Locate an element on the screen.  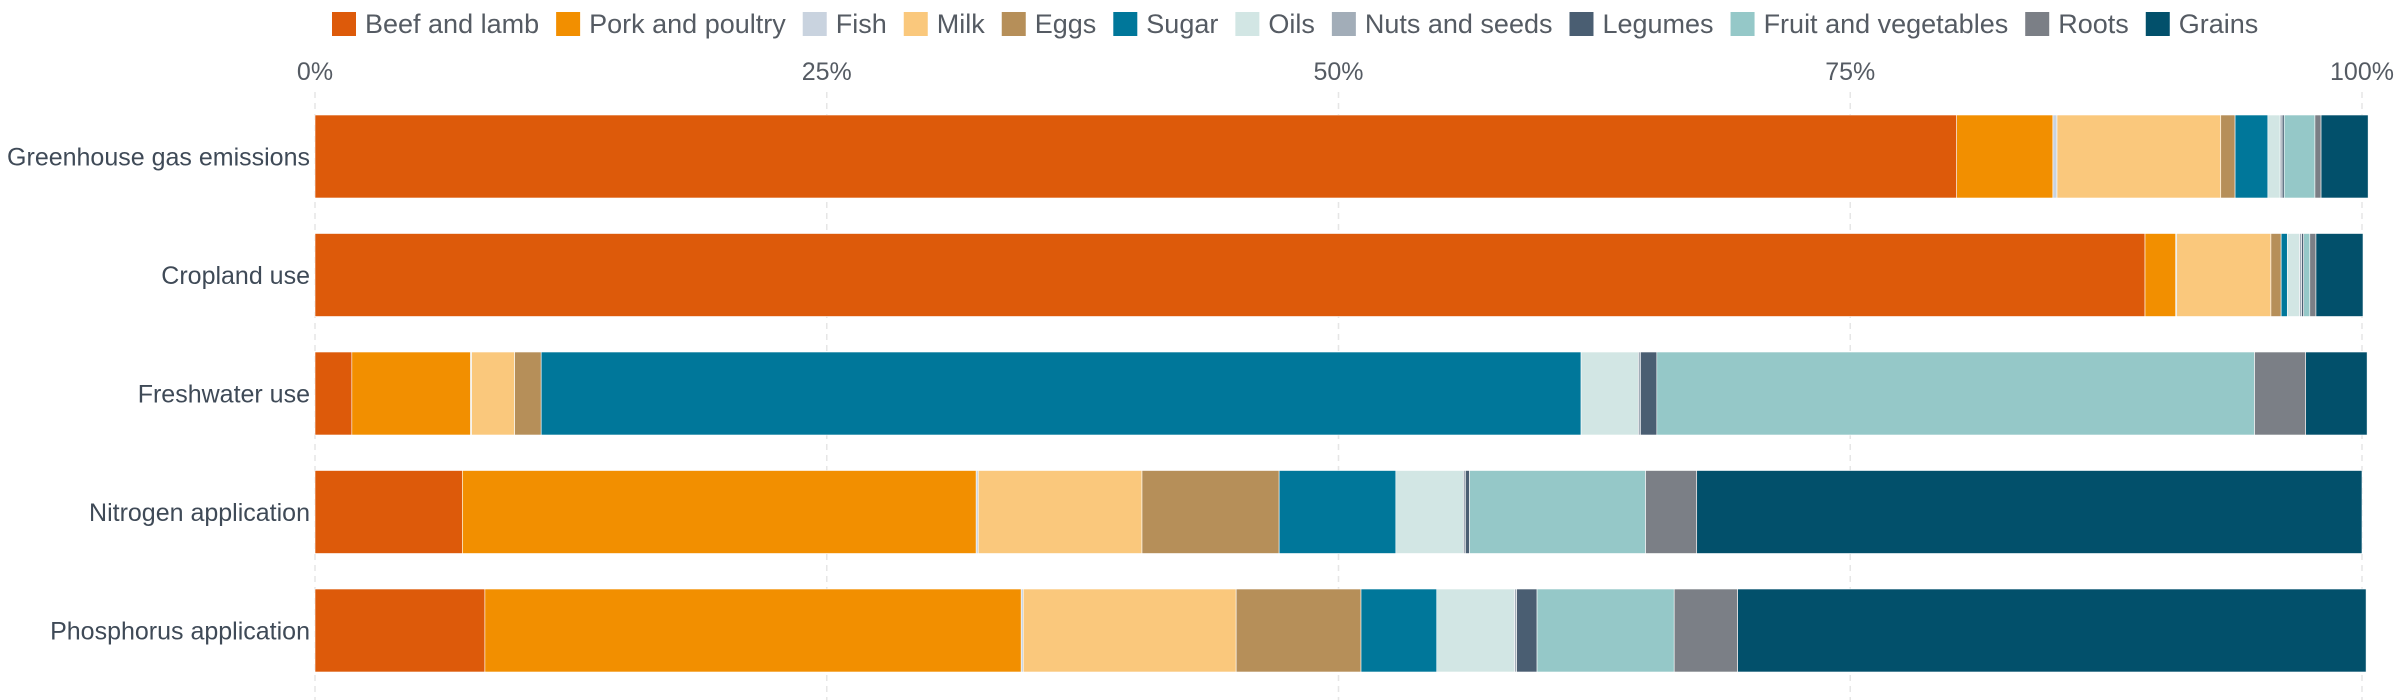
category-label-phosphorus-application: Phosphorus application is located at coordinates (180, 632).